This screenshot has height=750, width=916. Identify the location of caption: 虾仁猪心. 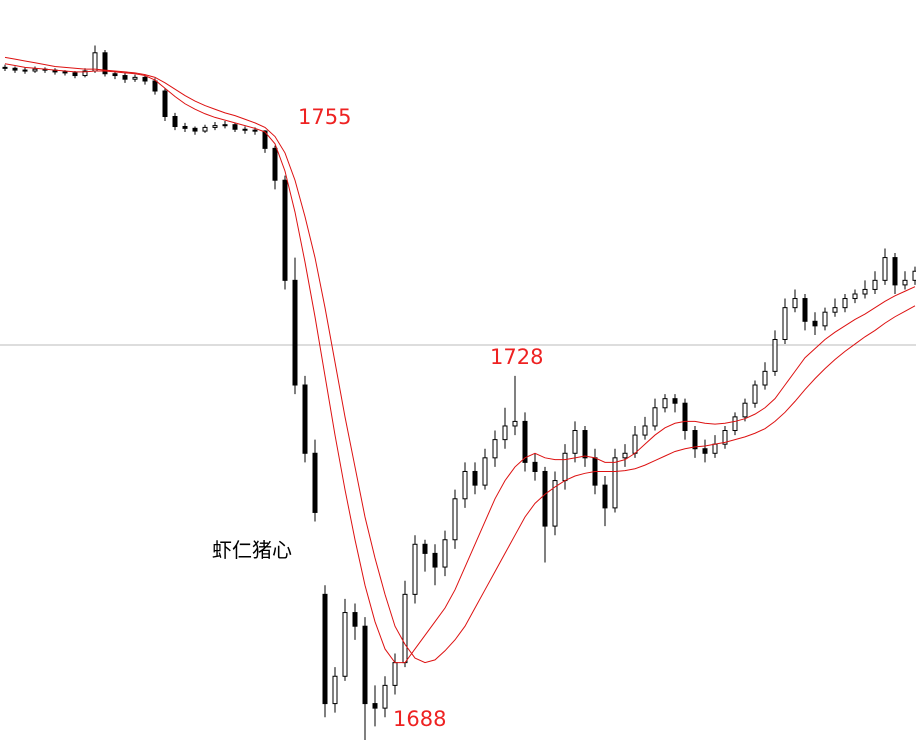
(252, 550).